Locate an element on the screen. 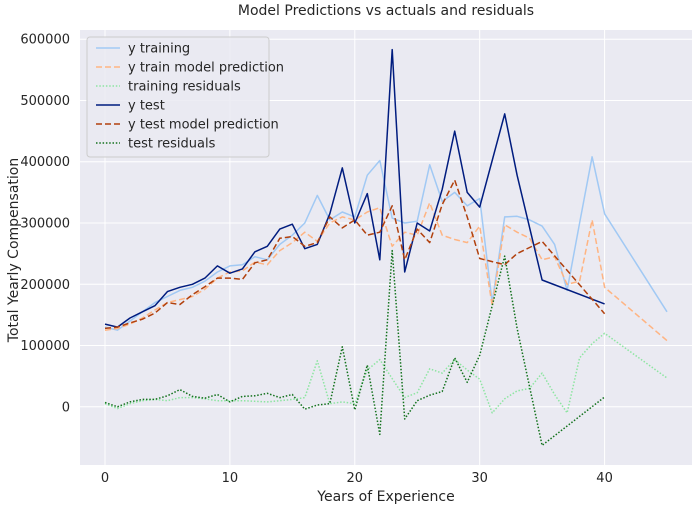 Image resolution: width=698 pixels, height=508 pixels. x-tick-label: 20 is located at coordinates (355, 478).